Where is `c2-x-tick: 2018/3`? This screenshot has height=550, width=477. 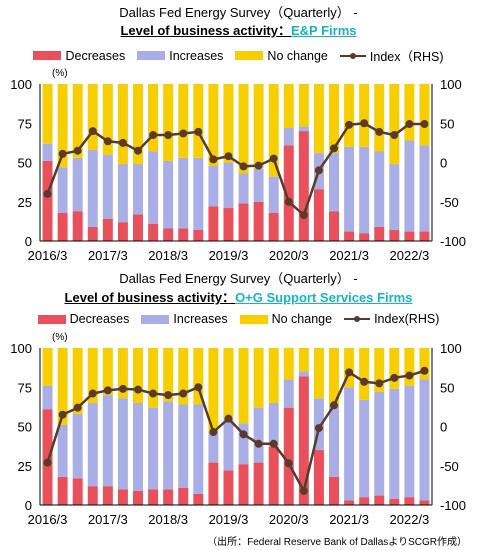
c2-x-tick: 2018/3 is located at coordinates (168, 519).